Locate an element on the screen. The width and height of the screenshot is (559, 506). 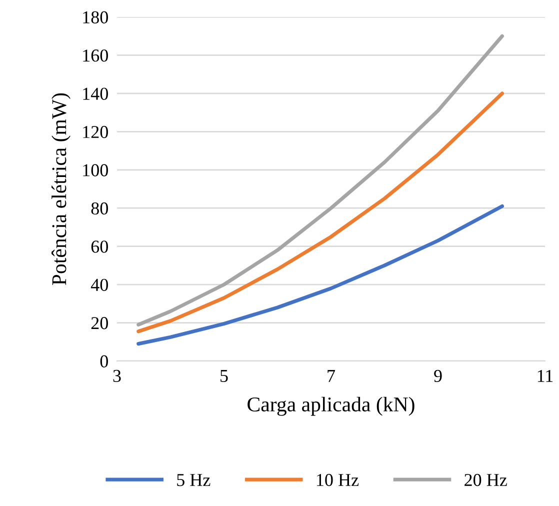
y-tick-label: 120 is located at coordinates (95, 132).